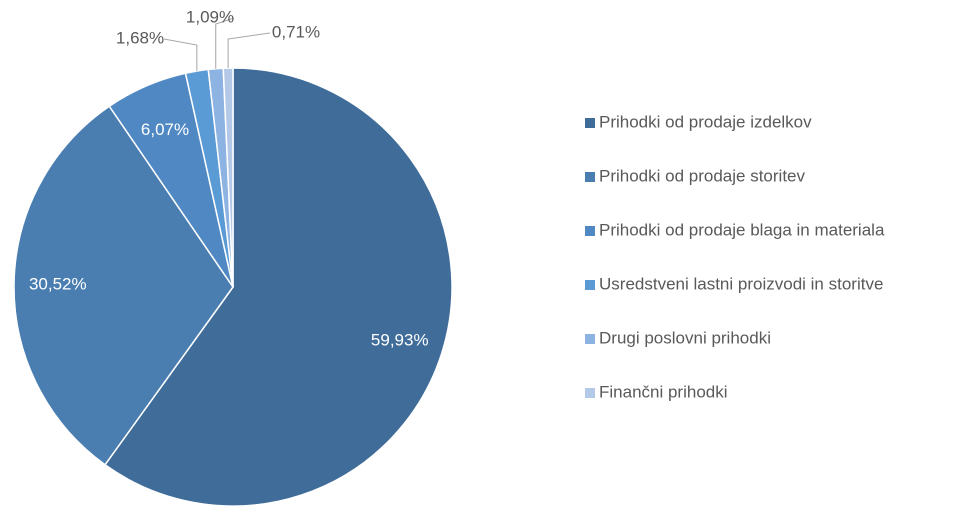 The image size is (974, 506). I want to click on data-label: 0,71%, so click(296, 31).